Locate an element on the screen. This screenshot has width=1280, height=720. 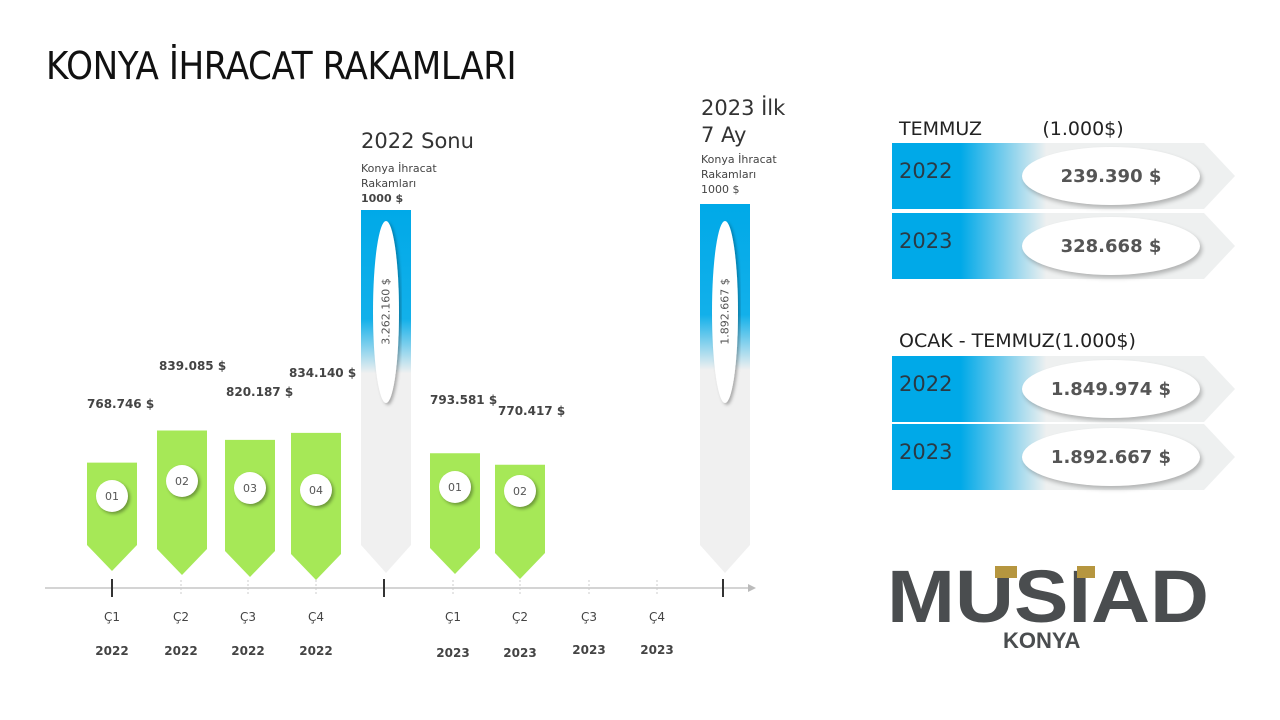
summary-value: 1.849.974 $ is located at coordinates (1111, 389).